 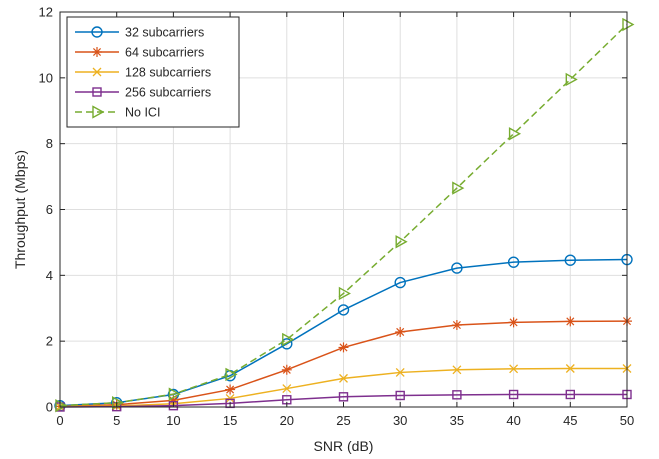 I want to click on legend-label-256-subcarriers: 256 subcarriers, so click(x=168, y=93).